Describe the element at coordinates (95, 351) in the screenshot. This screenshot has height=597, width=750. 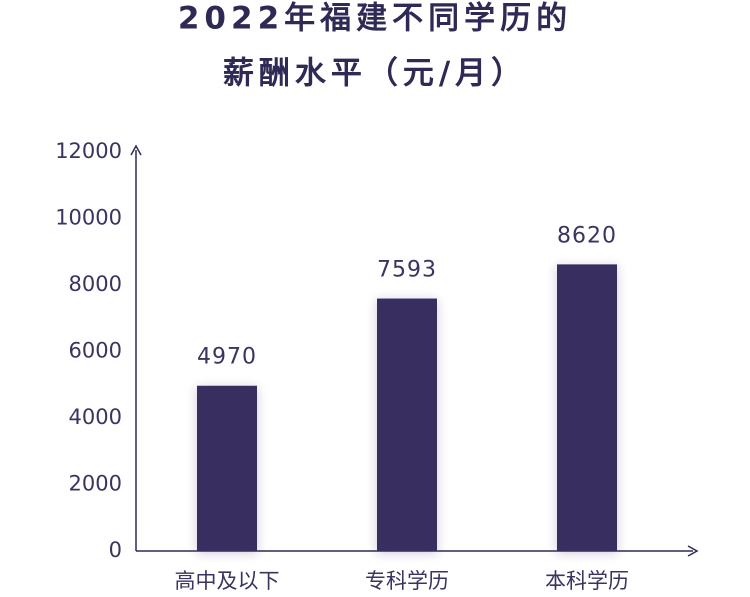
I see `y-tick-label: 6000` at that location.